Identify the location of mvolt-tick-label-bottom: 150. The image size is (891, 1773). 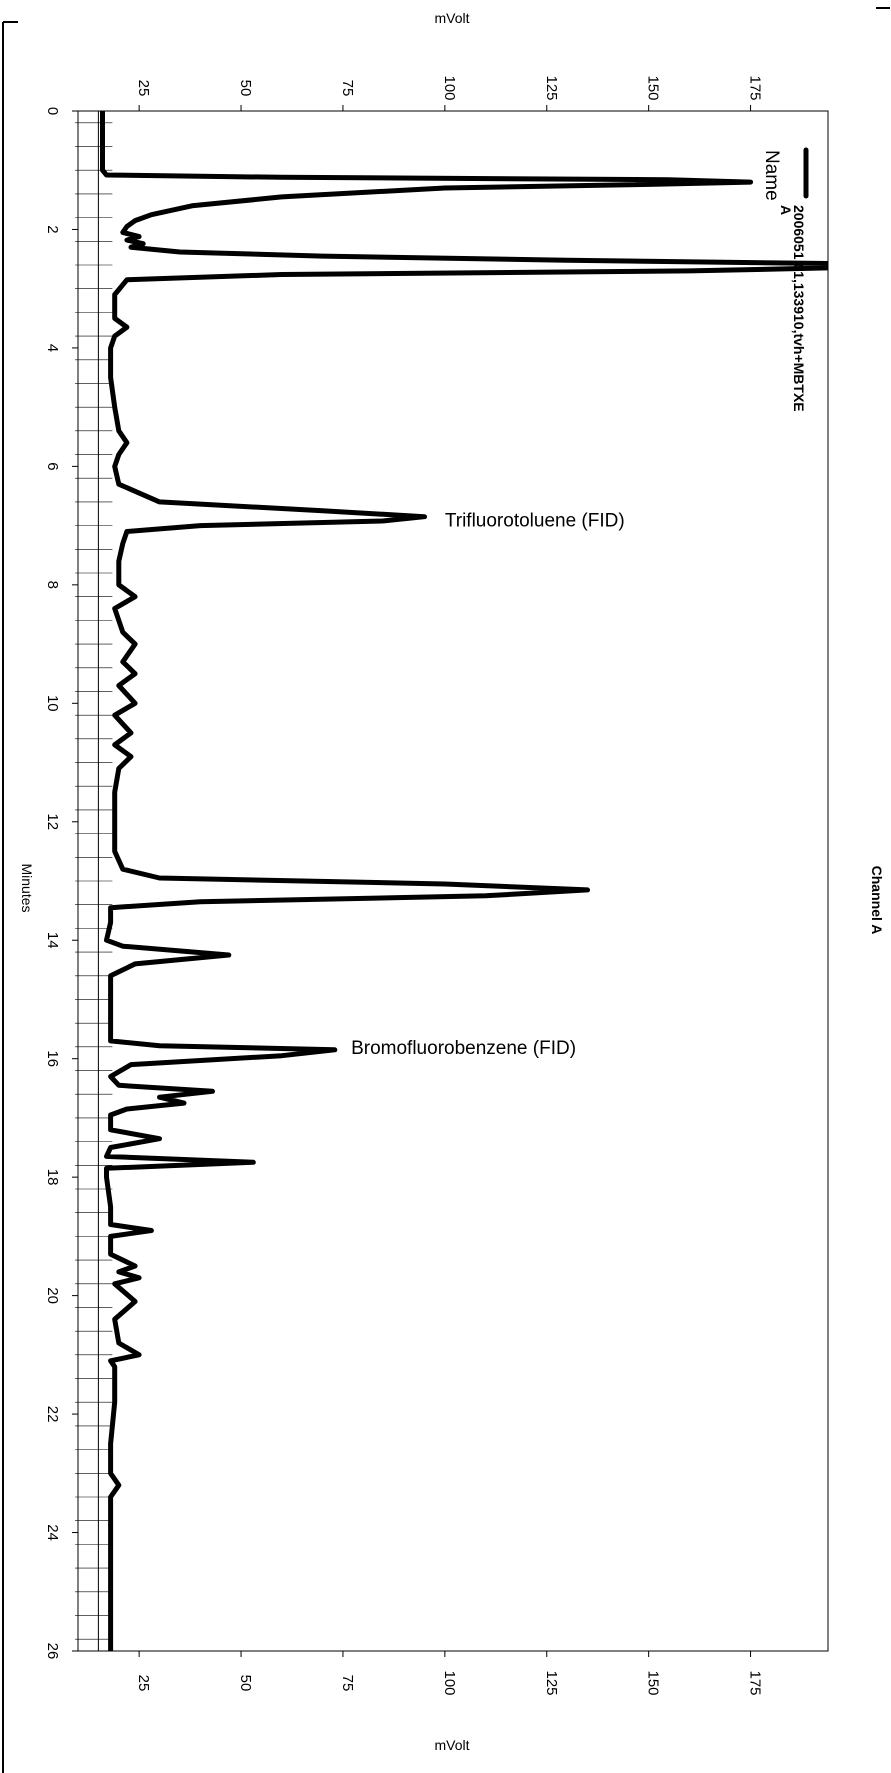
(653, 1682).